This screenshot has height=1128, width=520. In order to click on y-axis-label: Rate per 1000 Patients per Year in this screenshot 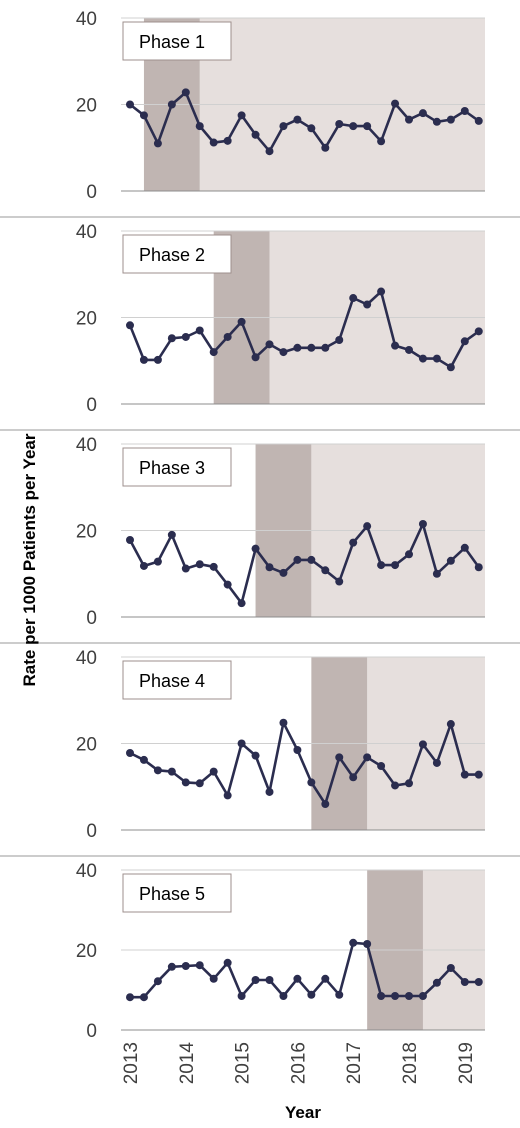, I will do `click(29, 559)`.